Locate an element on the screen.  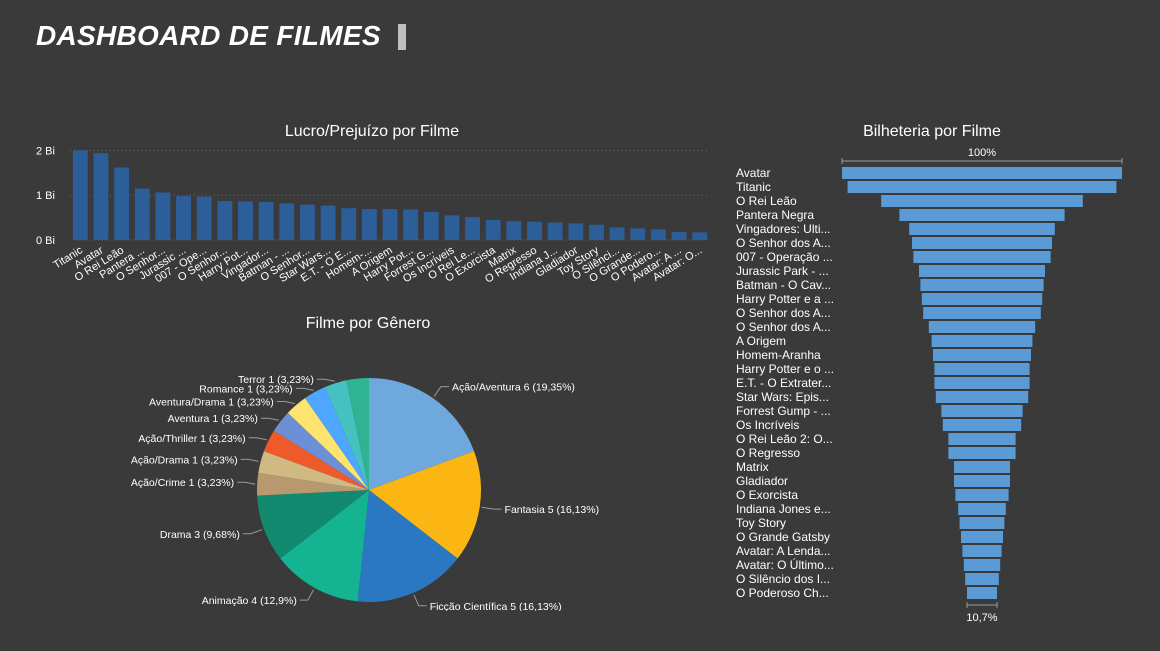
pie-label: Aventura/Drama 1 (3,23%) is located at coordinates (211, 403).